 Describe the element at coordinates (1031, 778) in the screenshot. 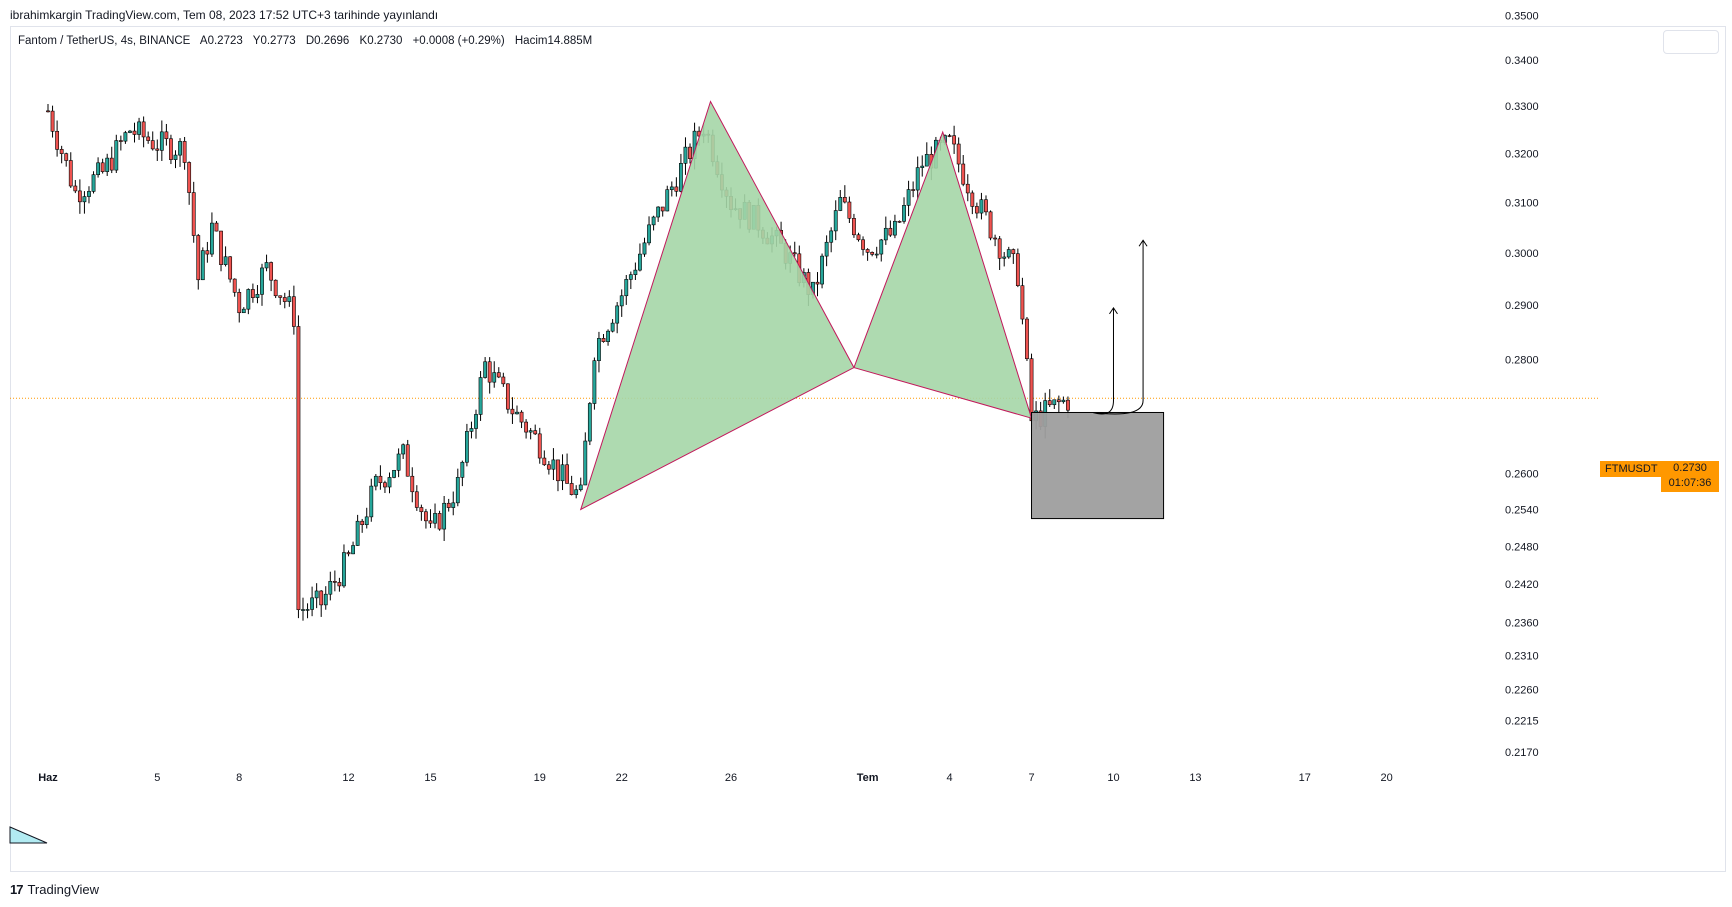

I see `time-tick-label: 7` at that location.